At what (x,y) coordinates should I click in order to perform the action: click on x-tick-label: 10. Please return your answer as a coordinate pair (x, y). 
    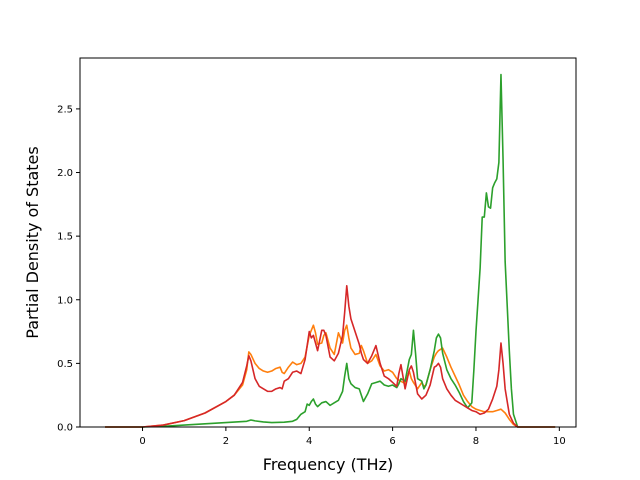
    Looking at the image, I should click on (559, 441).